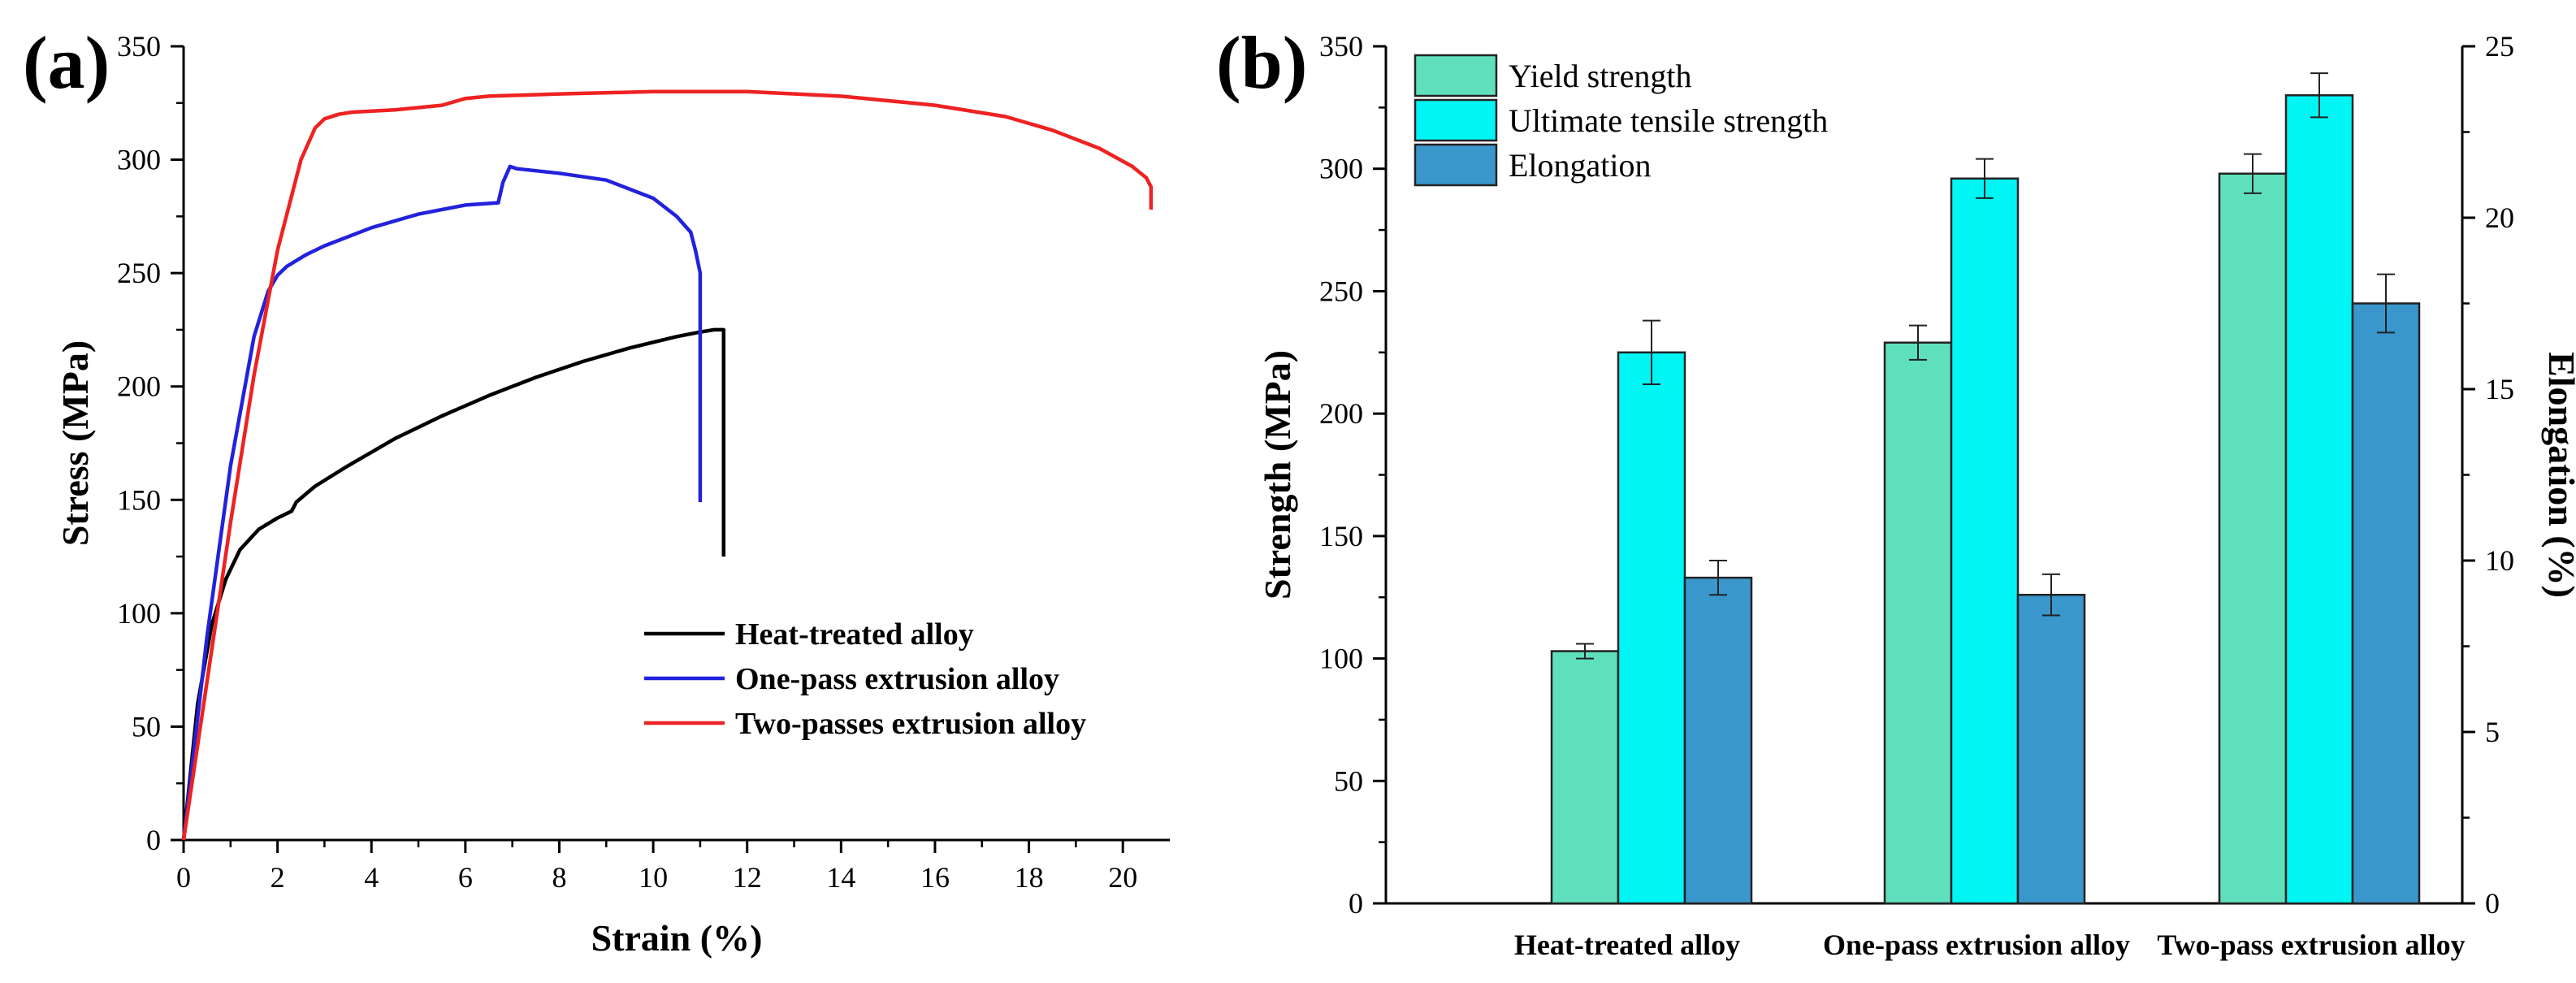 This screenshot has height=983, width=2576. Describe the element at coordinates (1341, 291) in the screenshot. I see `panel-b-left-tick-label: 250` at that location.